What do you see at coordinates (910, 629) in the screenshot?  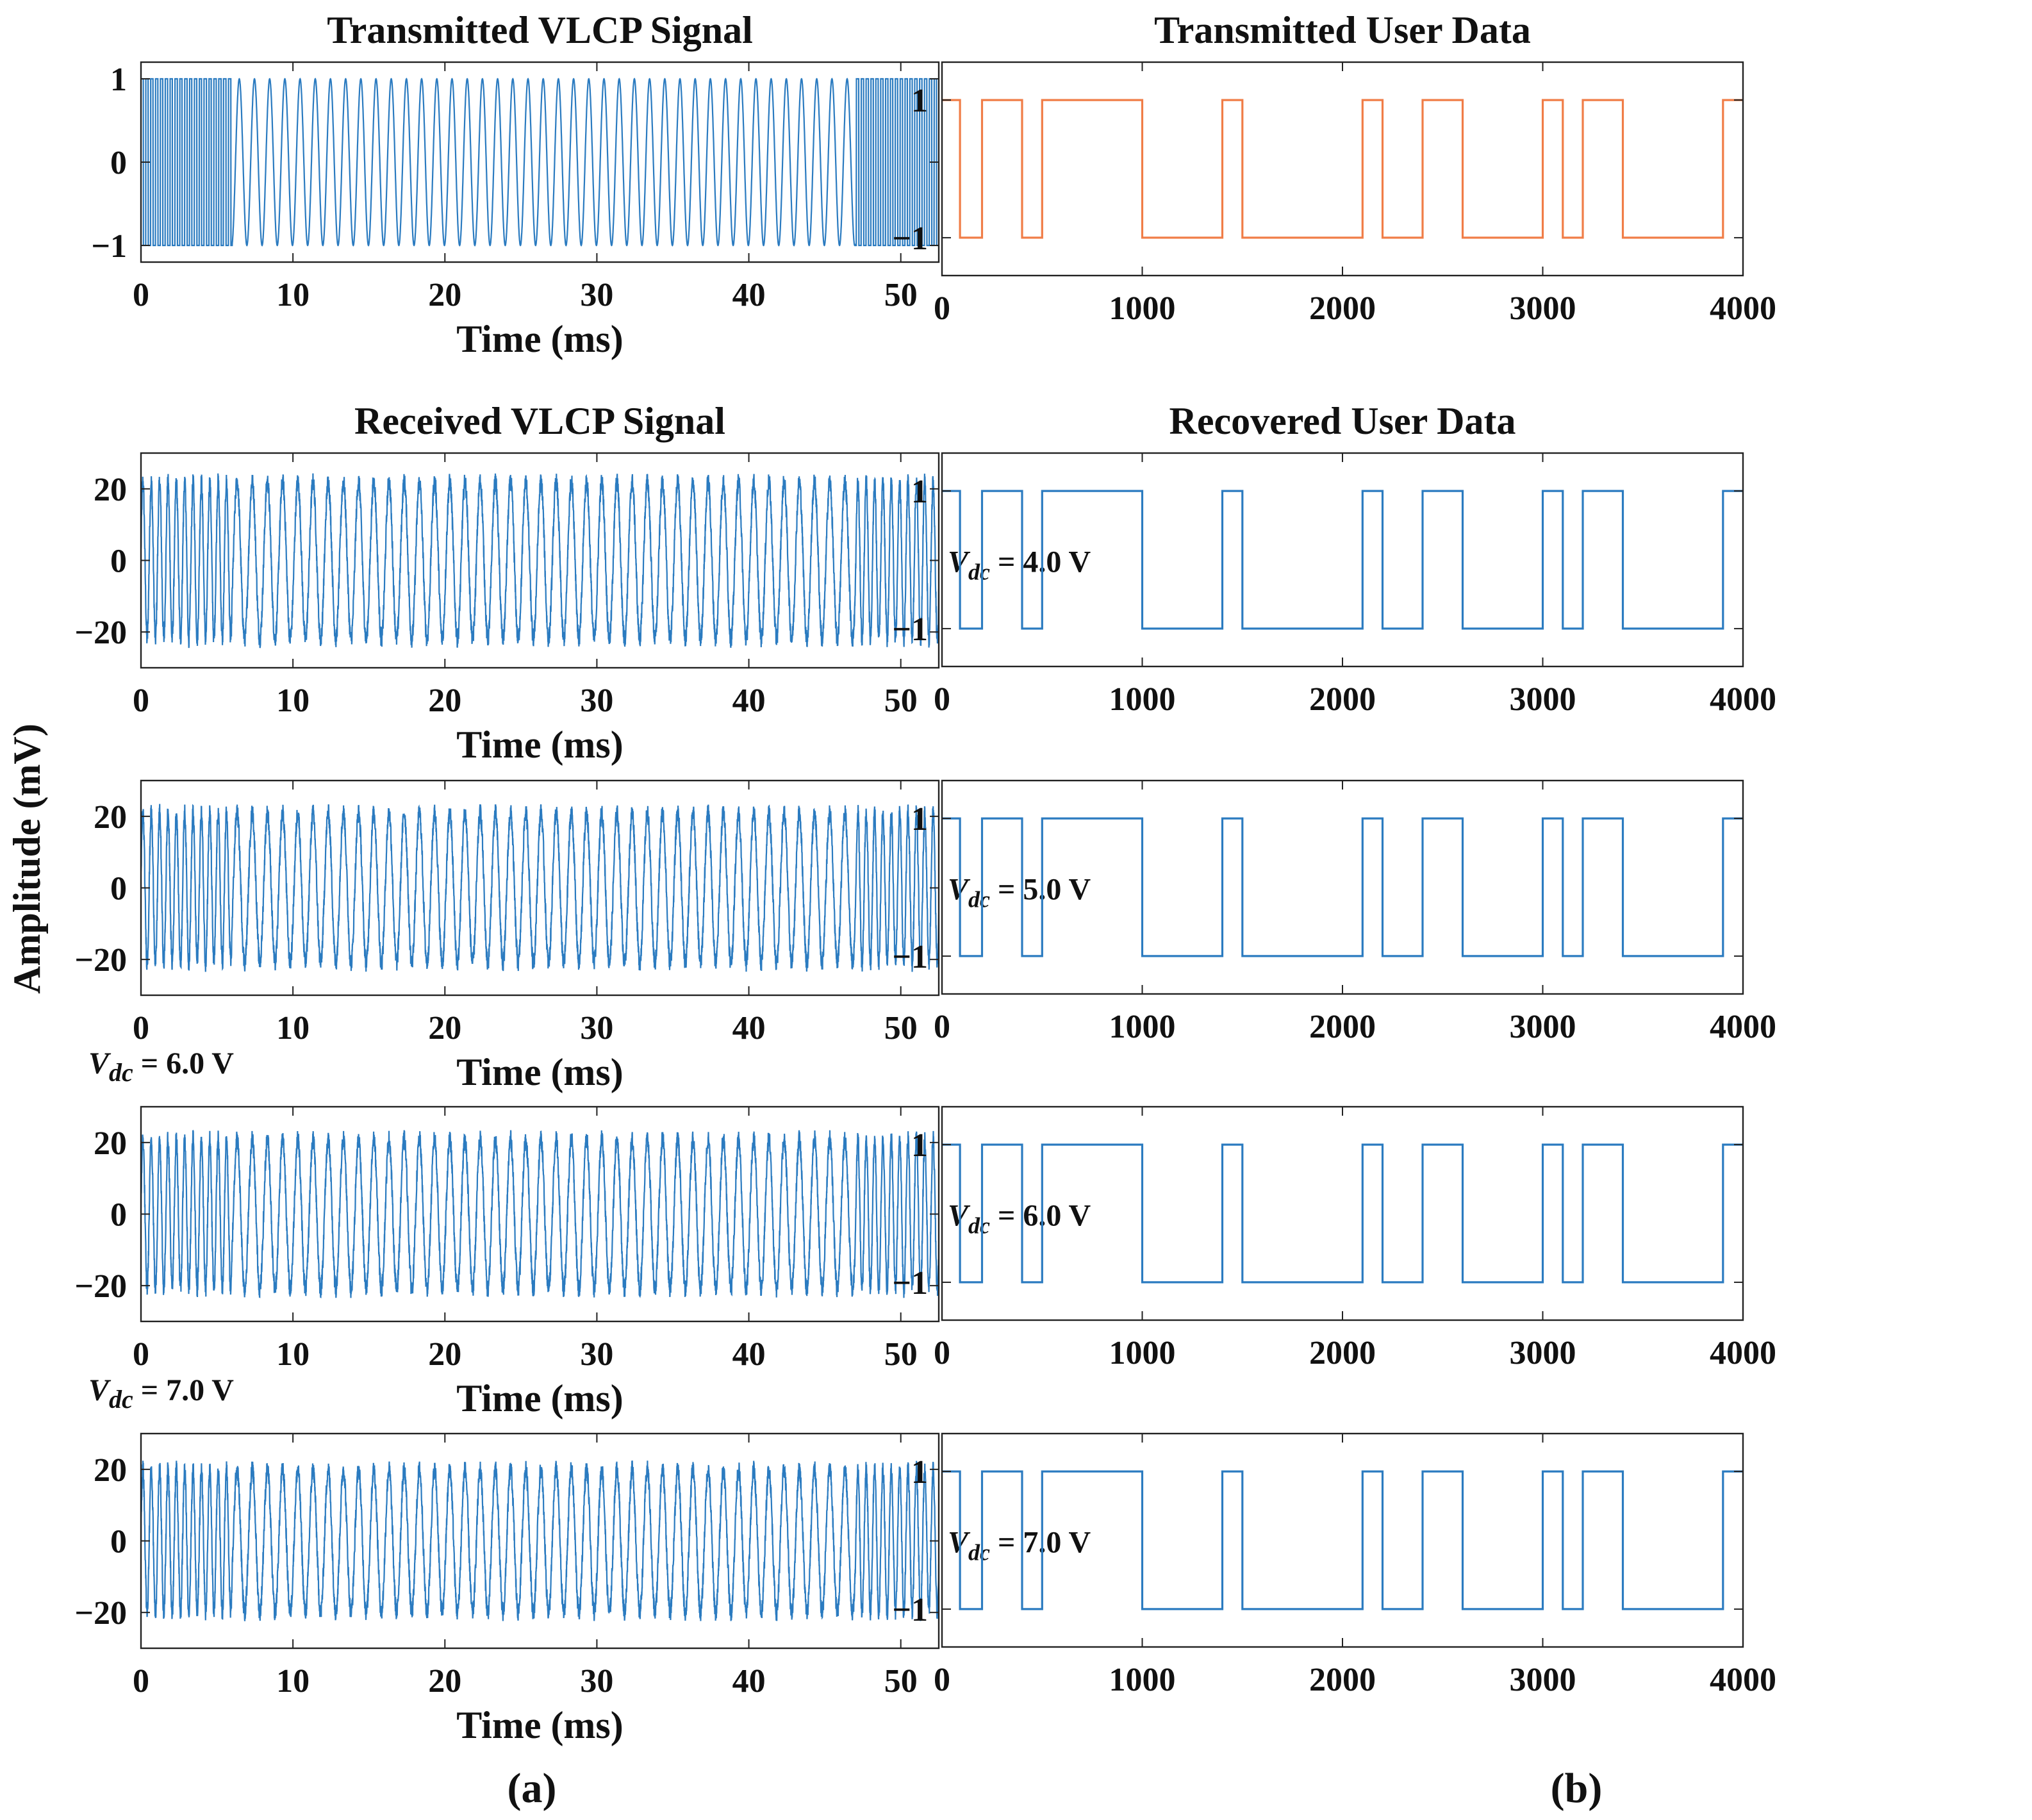 I see `y-tick-label-rx-data-4v-0: −1` at bounding box center [910, 629].